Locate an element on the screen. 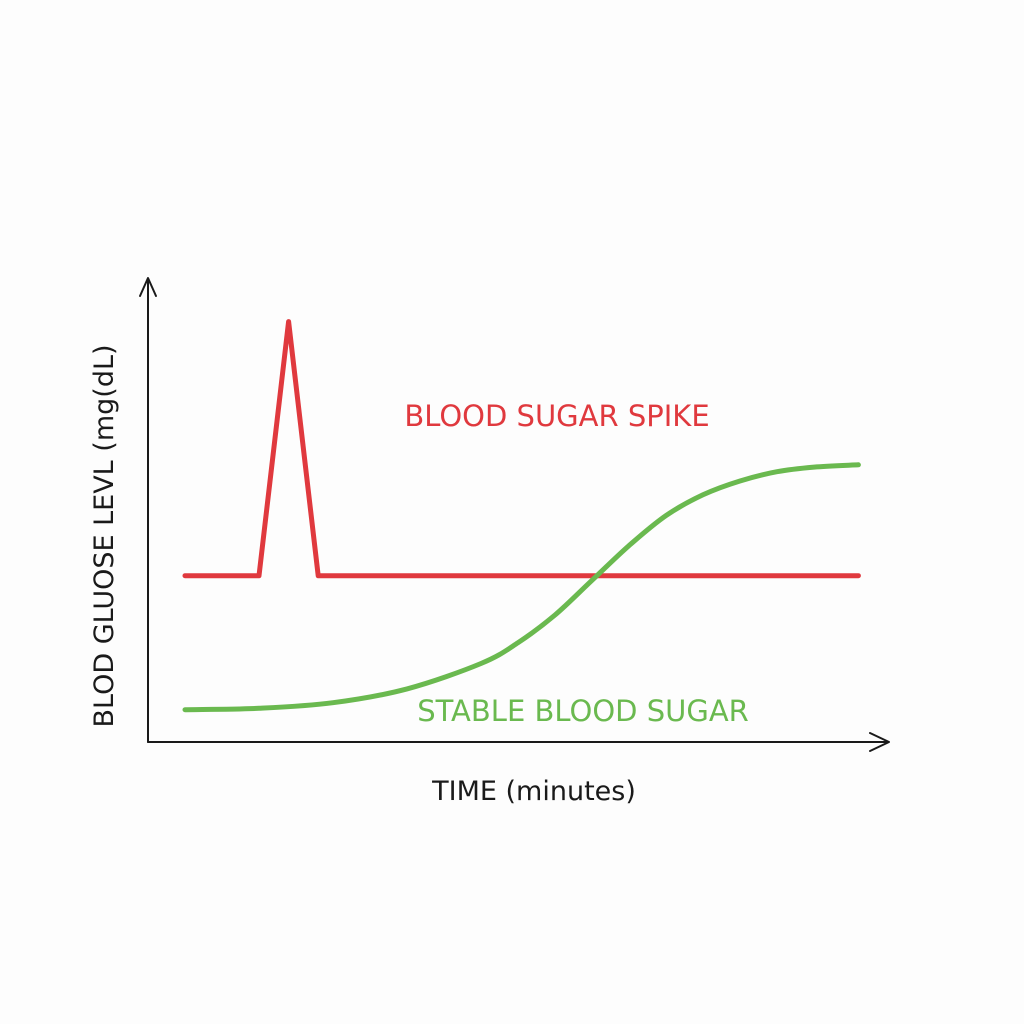  y-axis-arrow is located at coordinates (148, 287).